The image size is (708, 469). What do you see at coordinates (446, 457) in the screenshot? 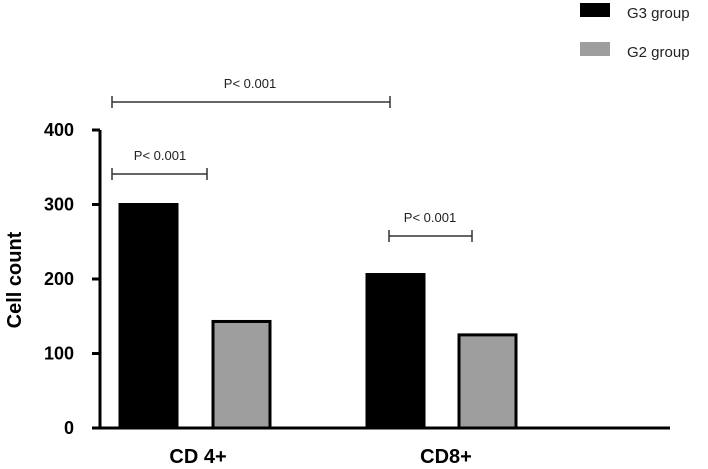
I see `category-label-1: CD8+` at bounding box center [446, 457].